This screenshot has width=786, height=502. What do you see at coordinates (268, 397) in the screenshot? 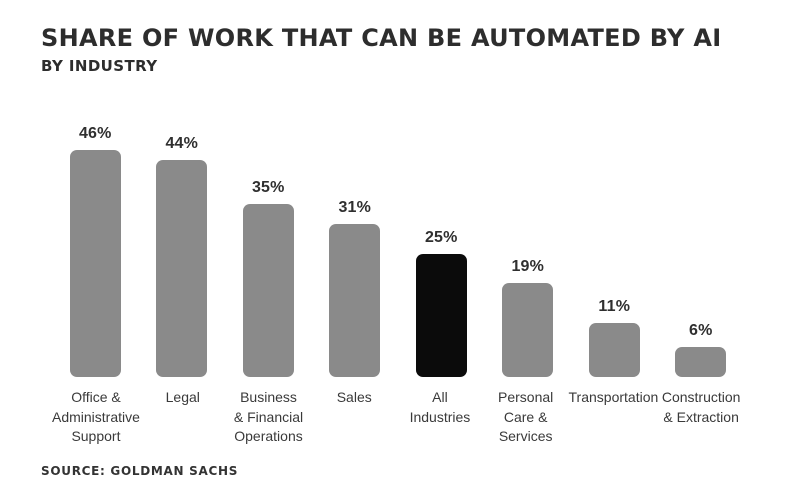
I see `x-axis-label-line: Business` at bounding box center [268, 397].